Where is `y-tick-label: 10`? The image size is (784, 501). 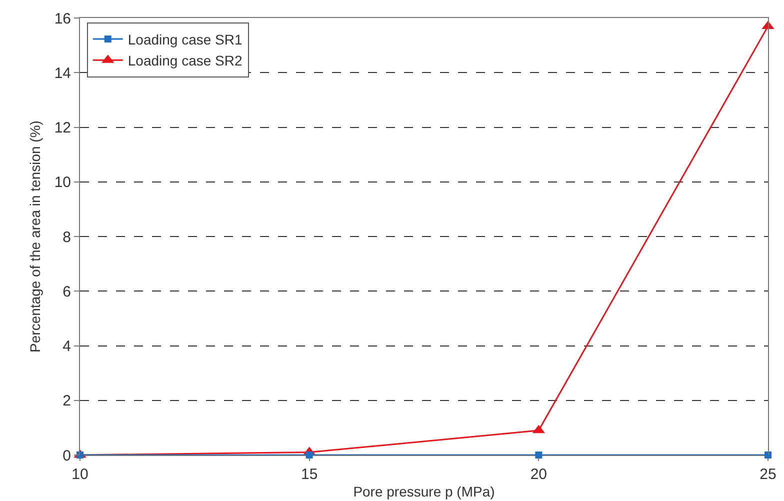 y-tick-label: 10 is located at coordinates (62, 183).